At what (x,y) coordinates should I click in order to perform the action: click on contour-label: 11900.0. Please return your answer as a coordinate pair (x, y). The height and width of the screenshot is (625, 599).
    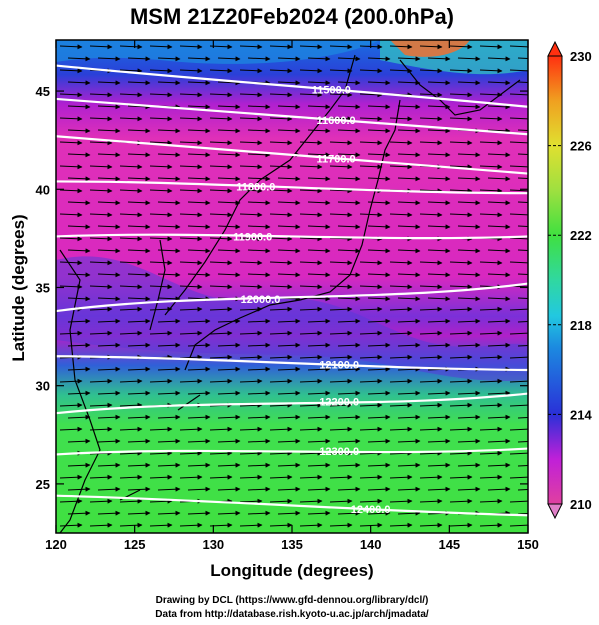
    Looking at the image, I should click on (252, 237).